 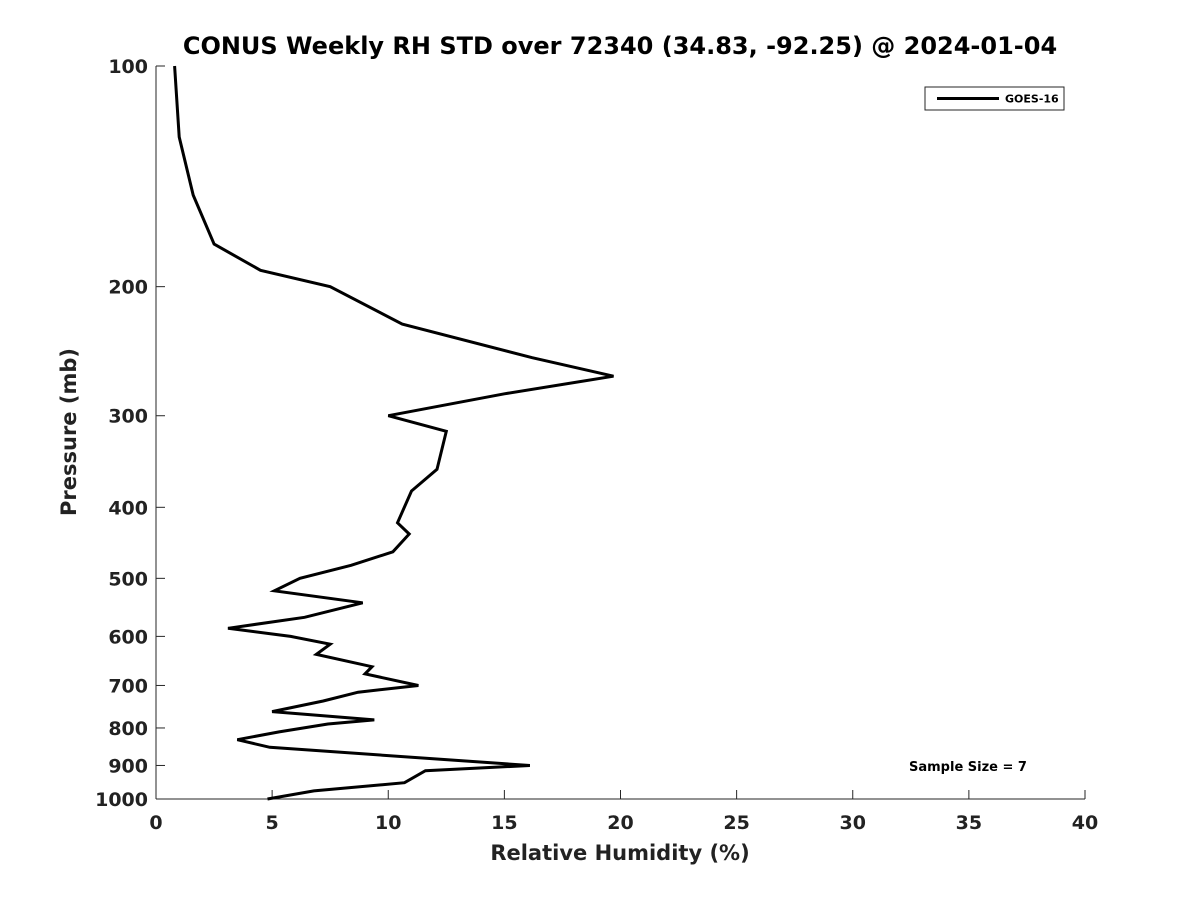 What do you see at coordinates (620, 823) in the screenshot?
I see `x-tick-label: 20` at bounding box center [620, 823].